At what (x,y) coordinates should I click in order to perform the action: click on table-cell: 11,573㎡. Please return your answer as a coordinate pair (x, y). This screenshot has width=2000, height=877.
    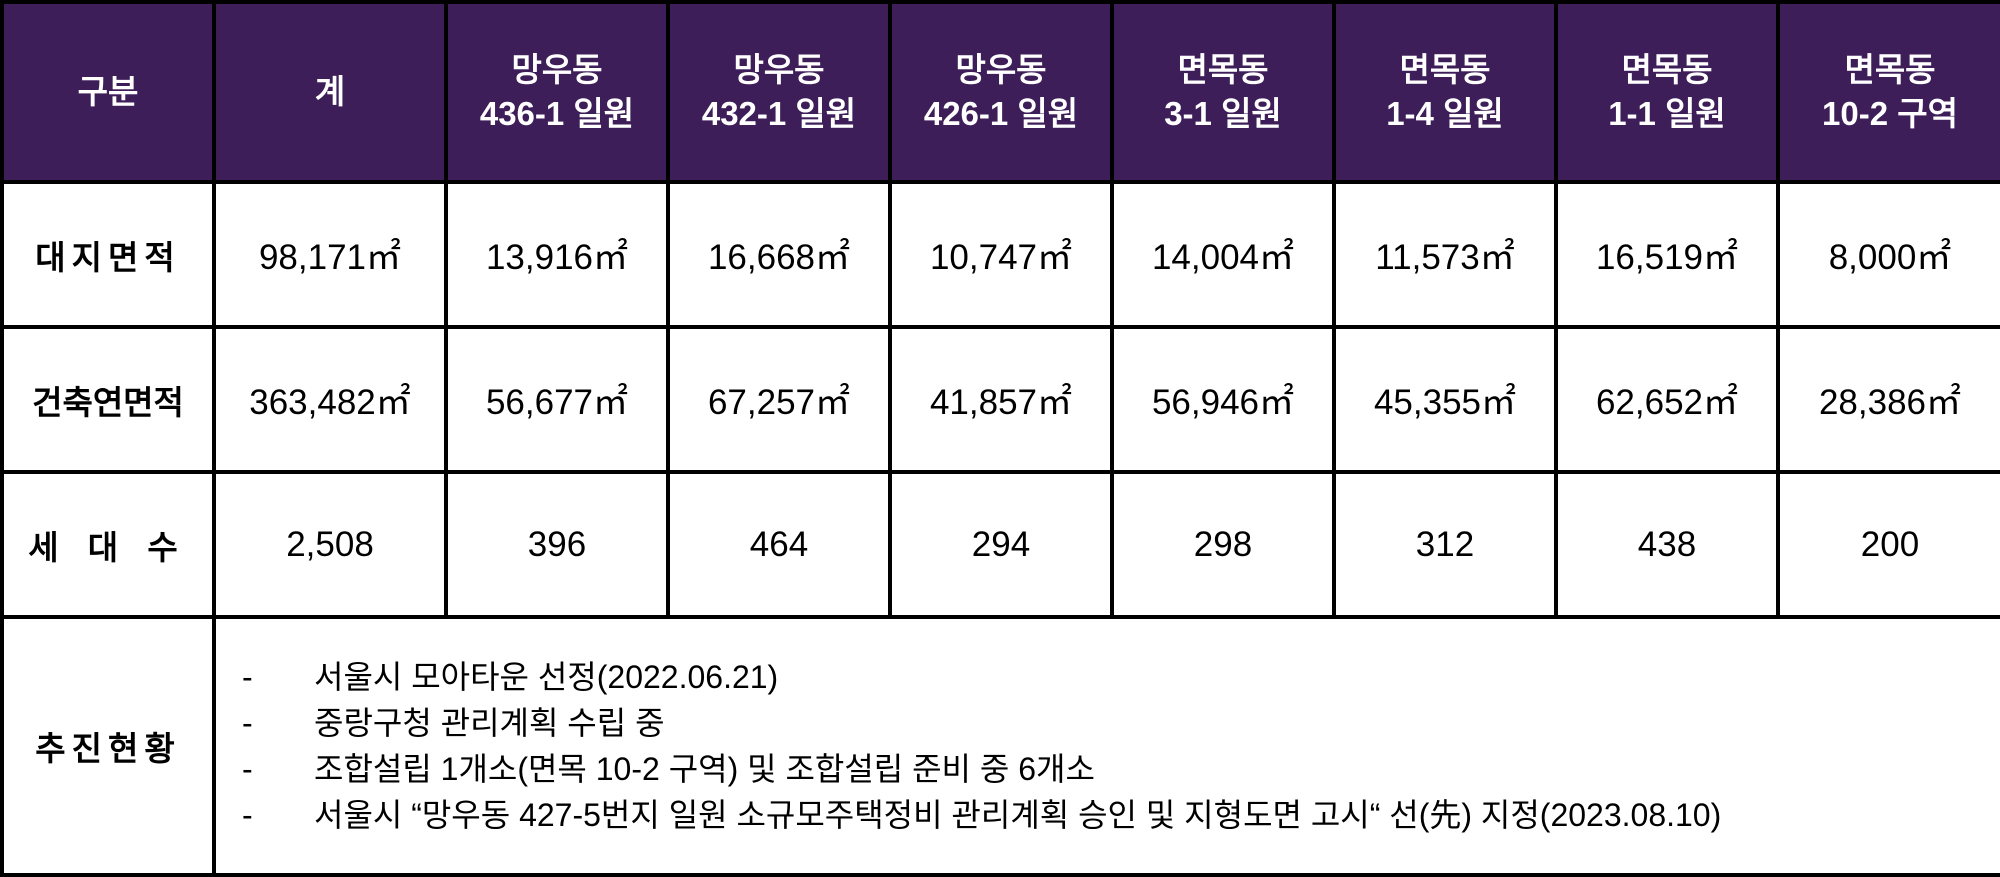
    Looking at the image, I should click on (1445, 254).